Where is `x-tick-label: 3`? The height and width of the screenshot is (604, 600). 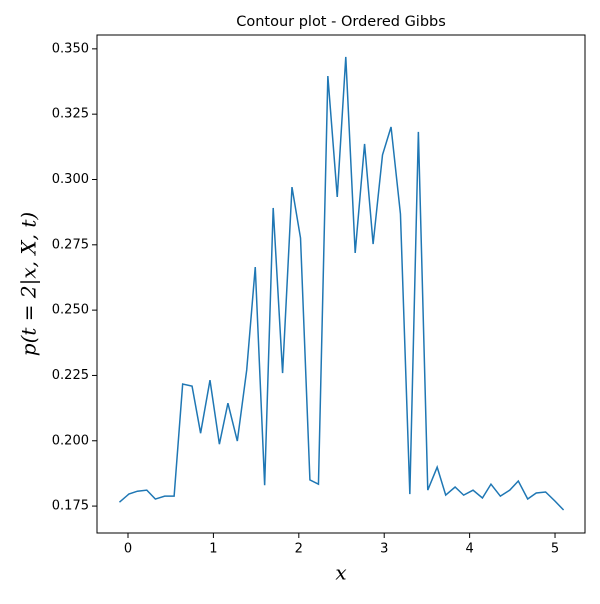 x-tick-label: 3 is located at coordinates (384, 549).